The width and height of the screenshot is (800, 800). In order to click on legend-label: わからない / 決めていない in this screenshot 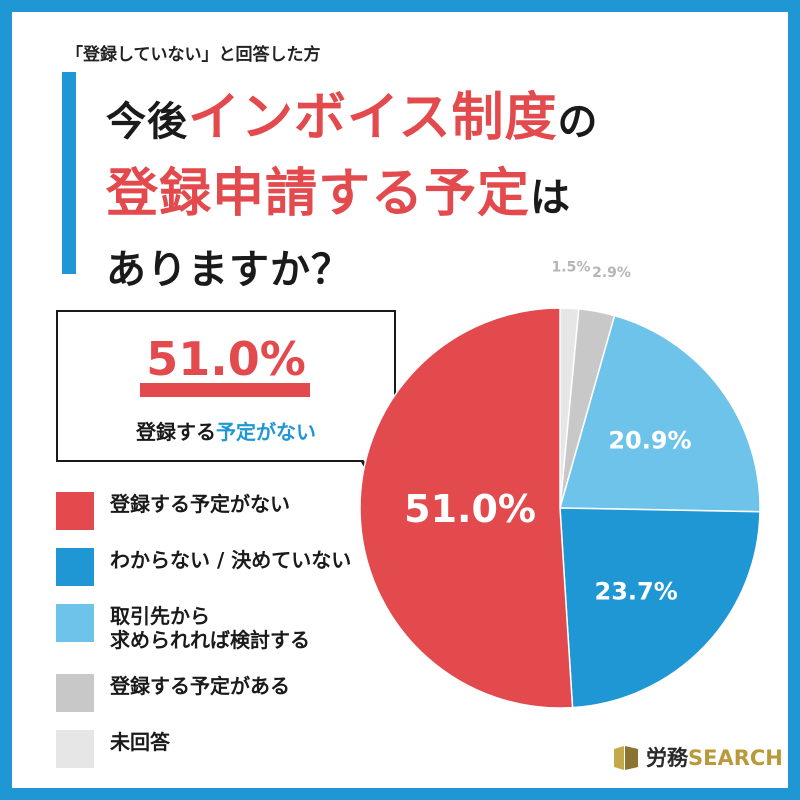, I will do `click(231, 560)`.